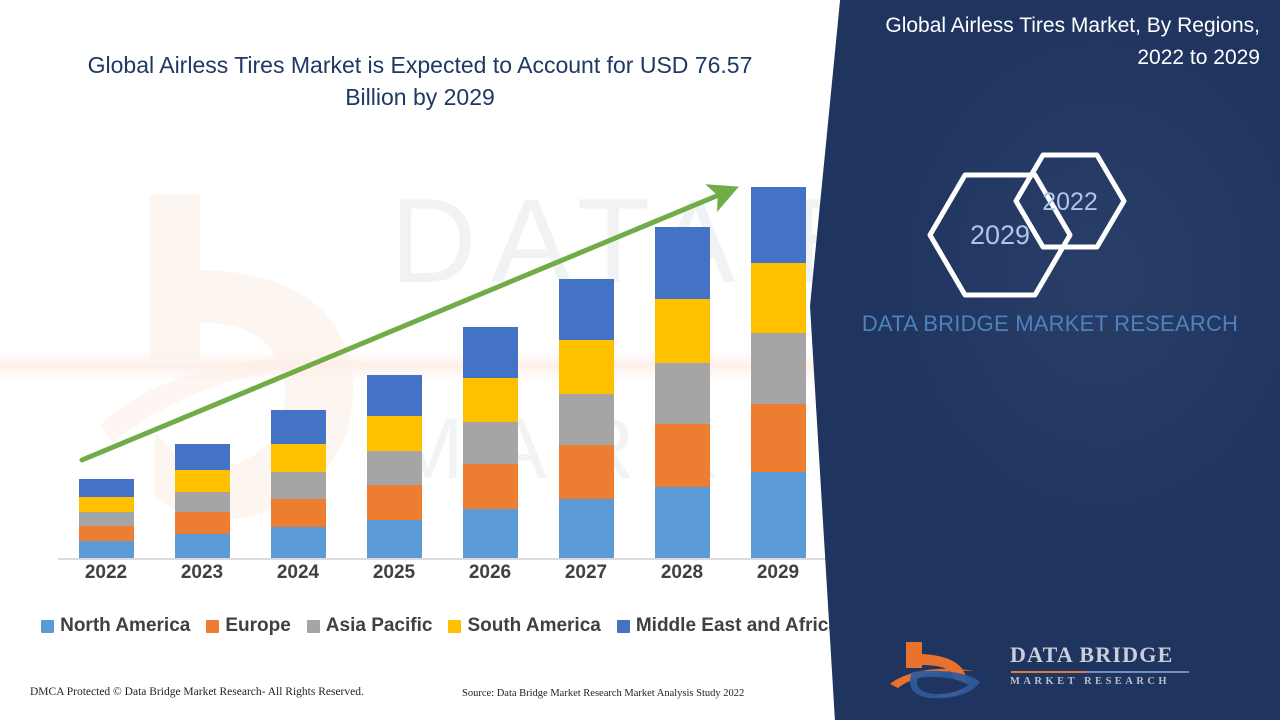  I want to click on logo-wordmark: DATA BRIDGE MARKET RESEARCH, so click(1099, 664).